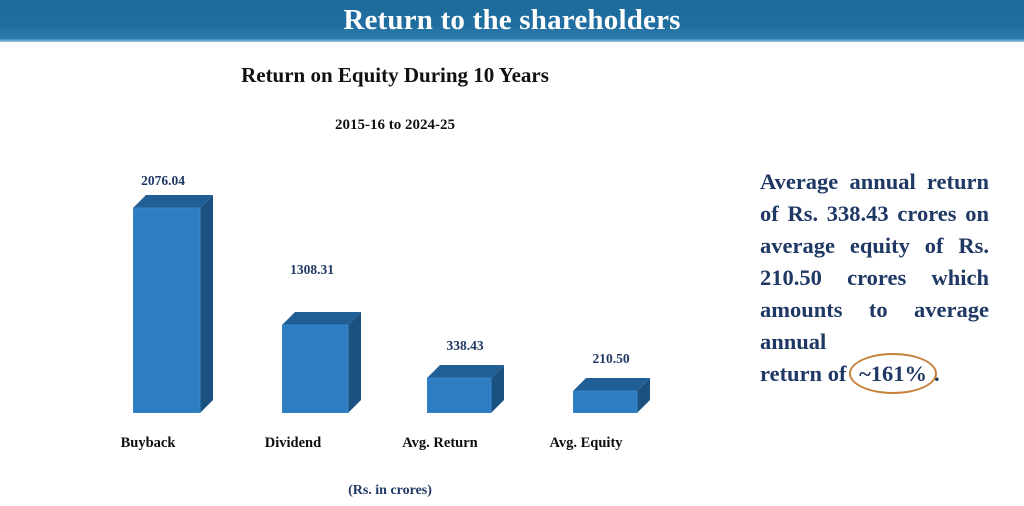  Describe the element at coordinates (293, 443) in the screenshot. I see `bar-label-dividend: Dividend` at that location.